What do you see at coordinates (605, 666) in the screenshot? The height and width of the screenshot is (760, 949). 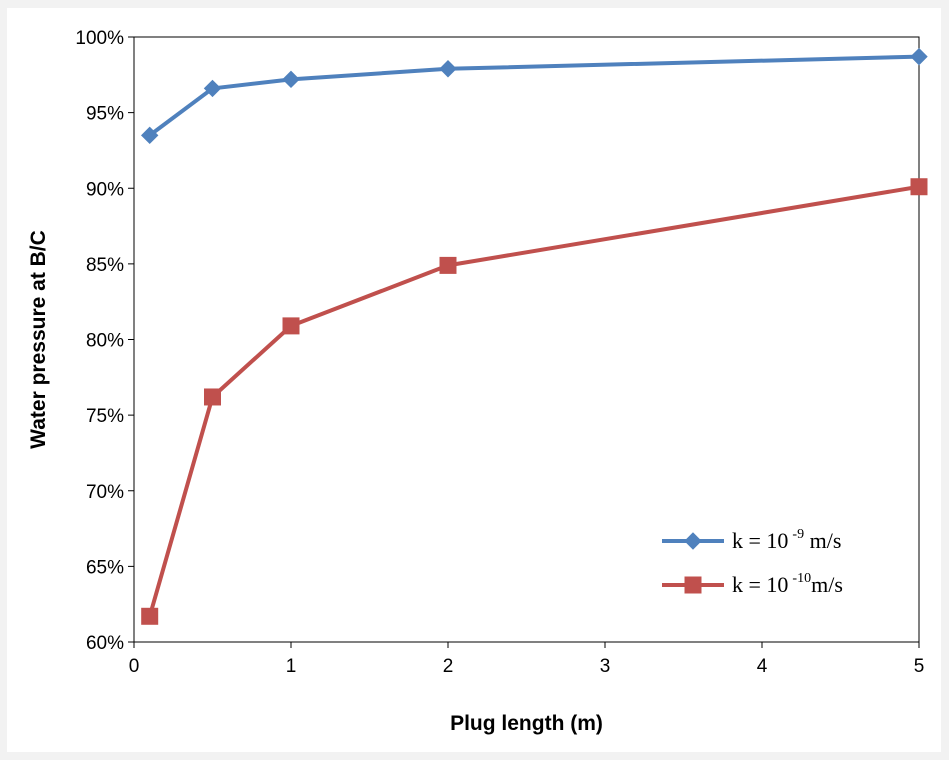 I see `x-tick-label: 3` at bounding box center [605, 666].